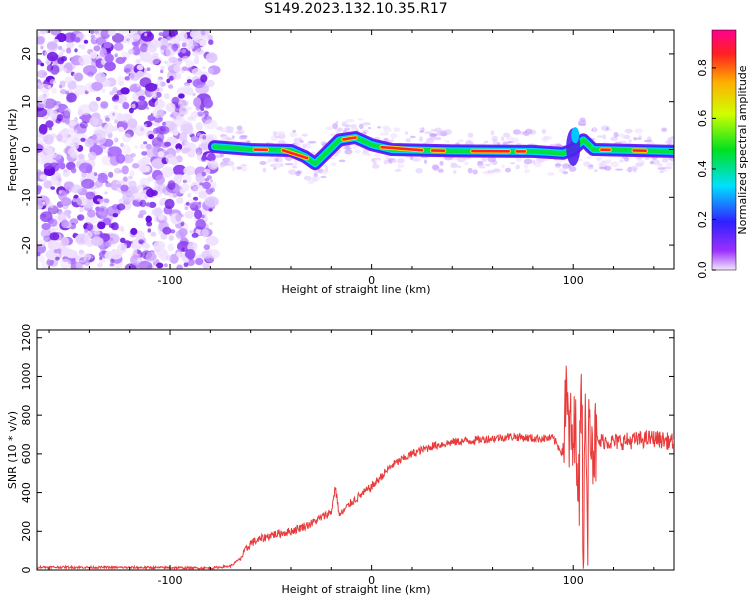 The width and height of the screenshot is (750, 600). Describe the element at coordinates (702, 68) in the screenshot. I see `colorbar-tick-label: 0.8` at that location.